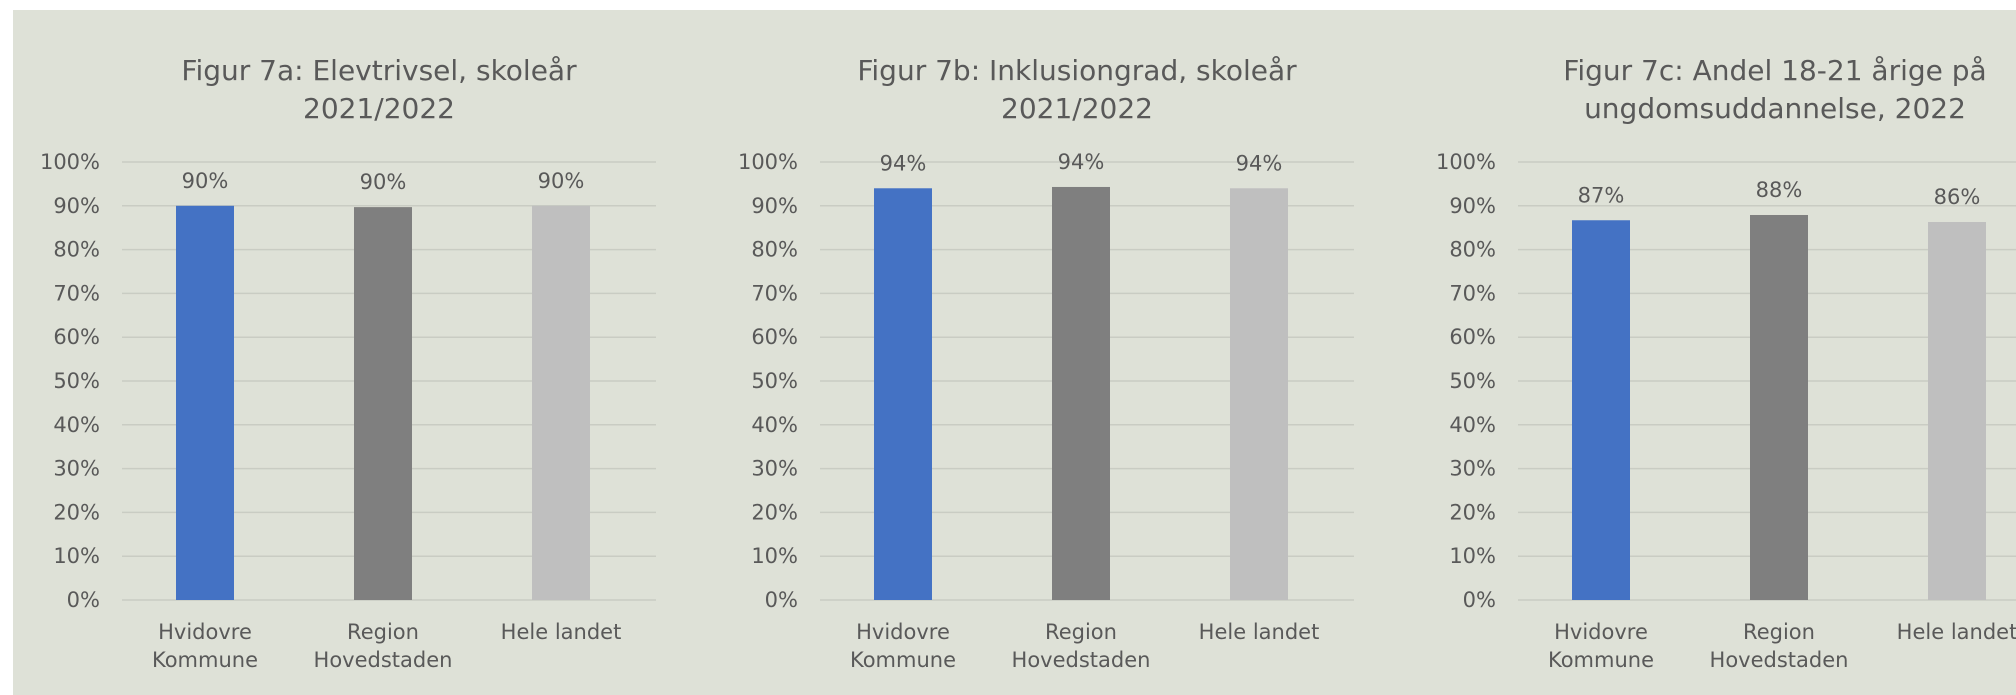  What do you see at coordinates (379, 89) in the screenshot?
I see `chart-title: Figur 7a: Elevtrivsel, skoleår 2021/2022` at bounding box center [379, 89].